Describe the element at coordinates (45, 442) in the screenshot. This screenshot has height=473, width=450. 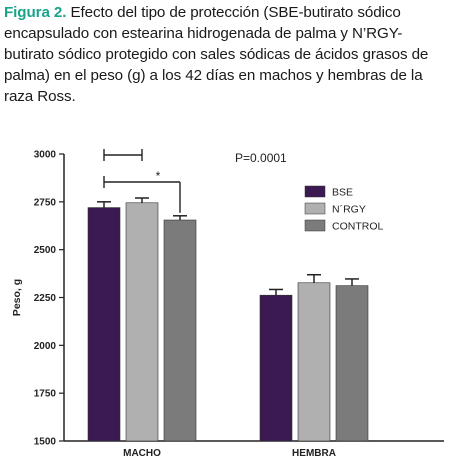
I see `y-tick-label: 1500` at that location.